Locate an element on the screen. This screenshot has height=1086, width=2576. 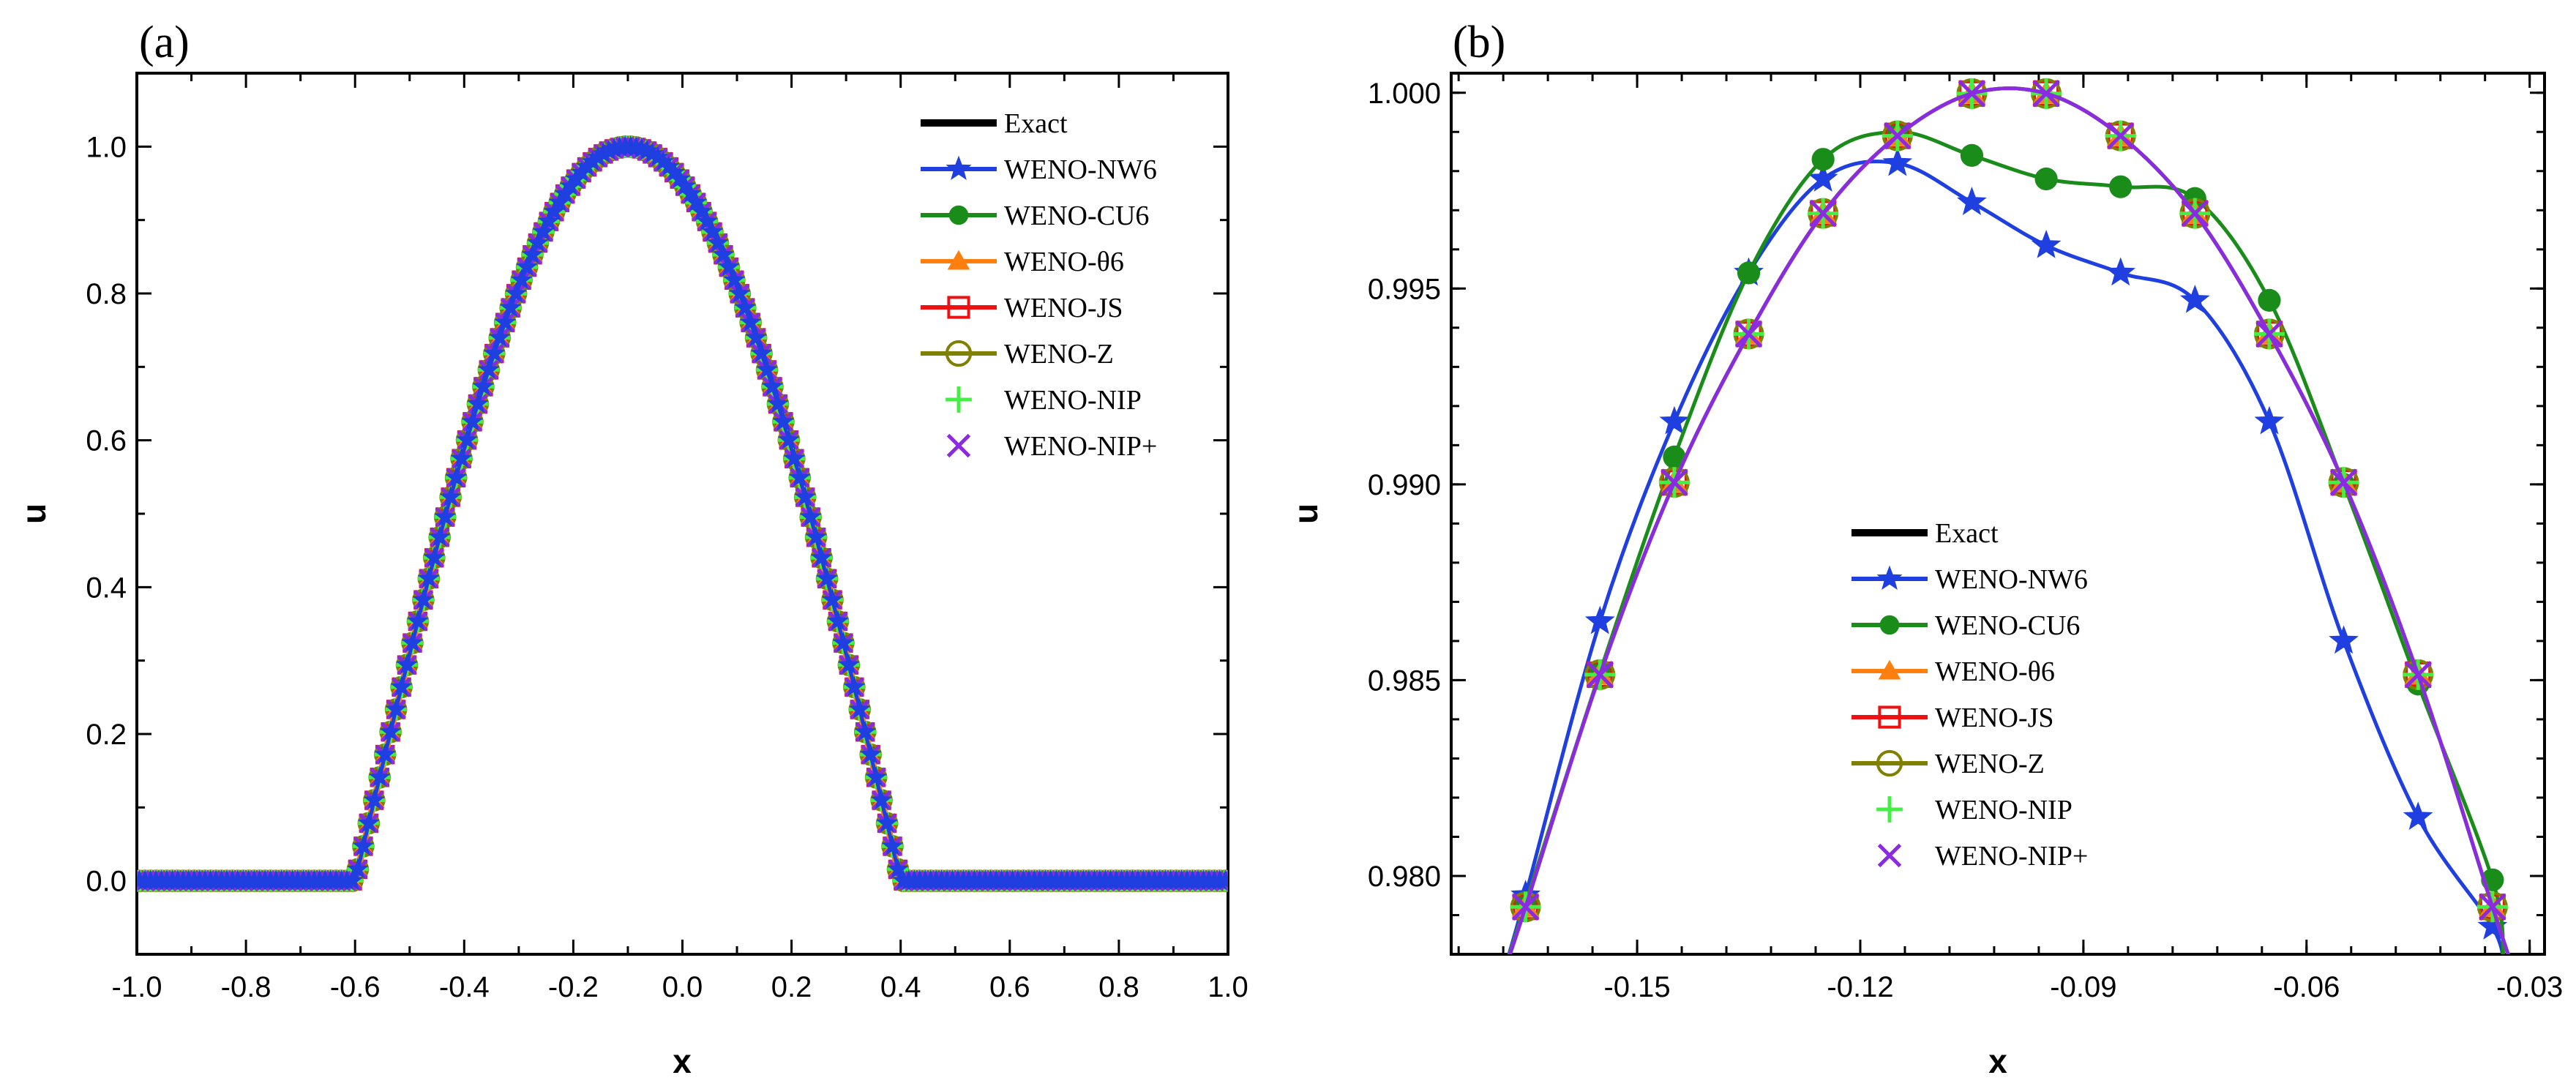
panel-b-legend-item-weno-nw6: WENO-NW6 is located at coordinates (1970, 579).